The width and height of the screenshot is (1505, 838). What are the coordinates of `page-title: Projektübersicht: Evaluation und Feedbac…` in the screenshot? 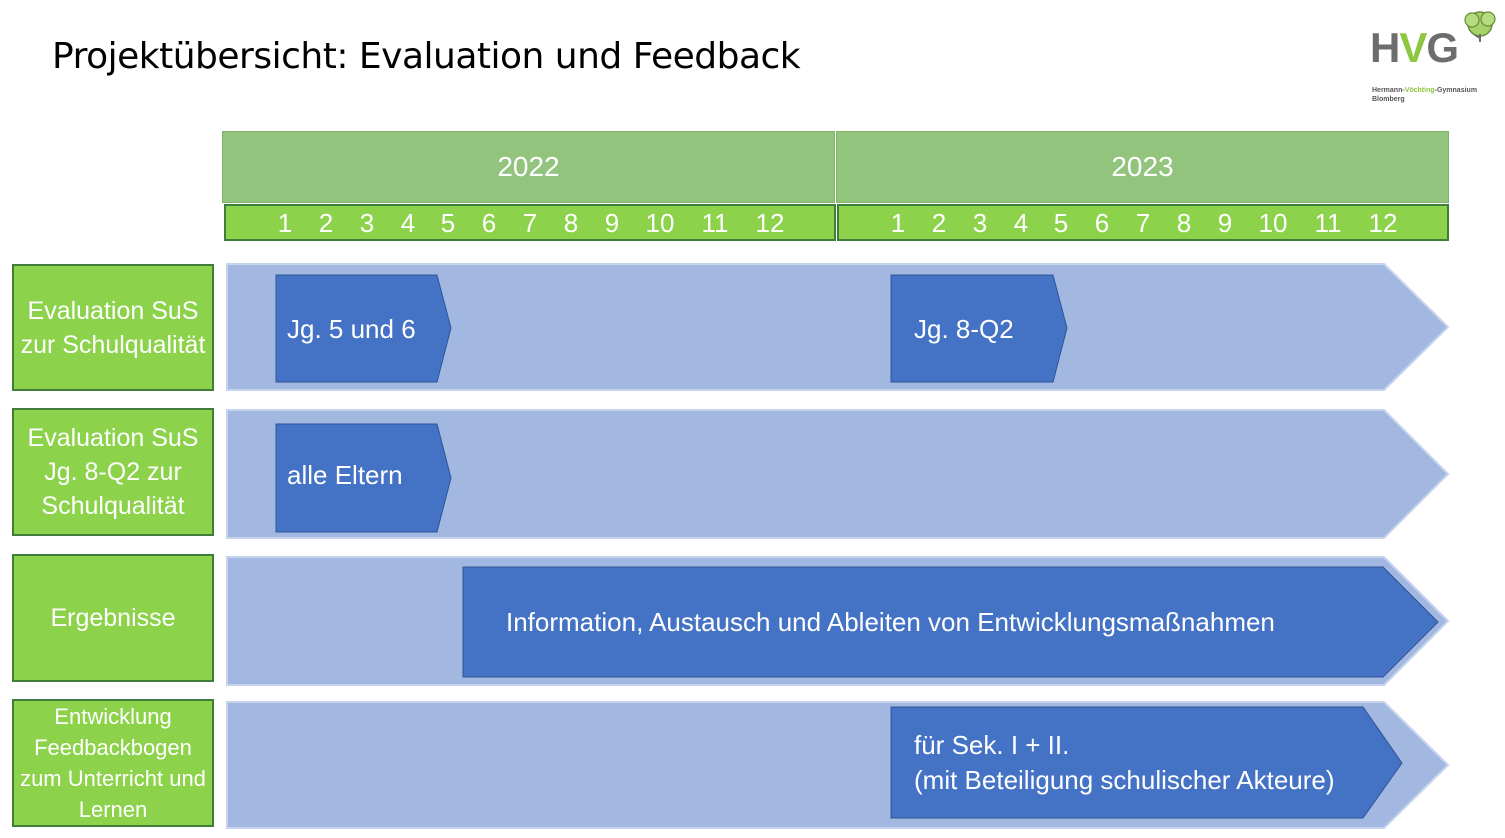 It's located at (426, 56).